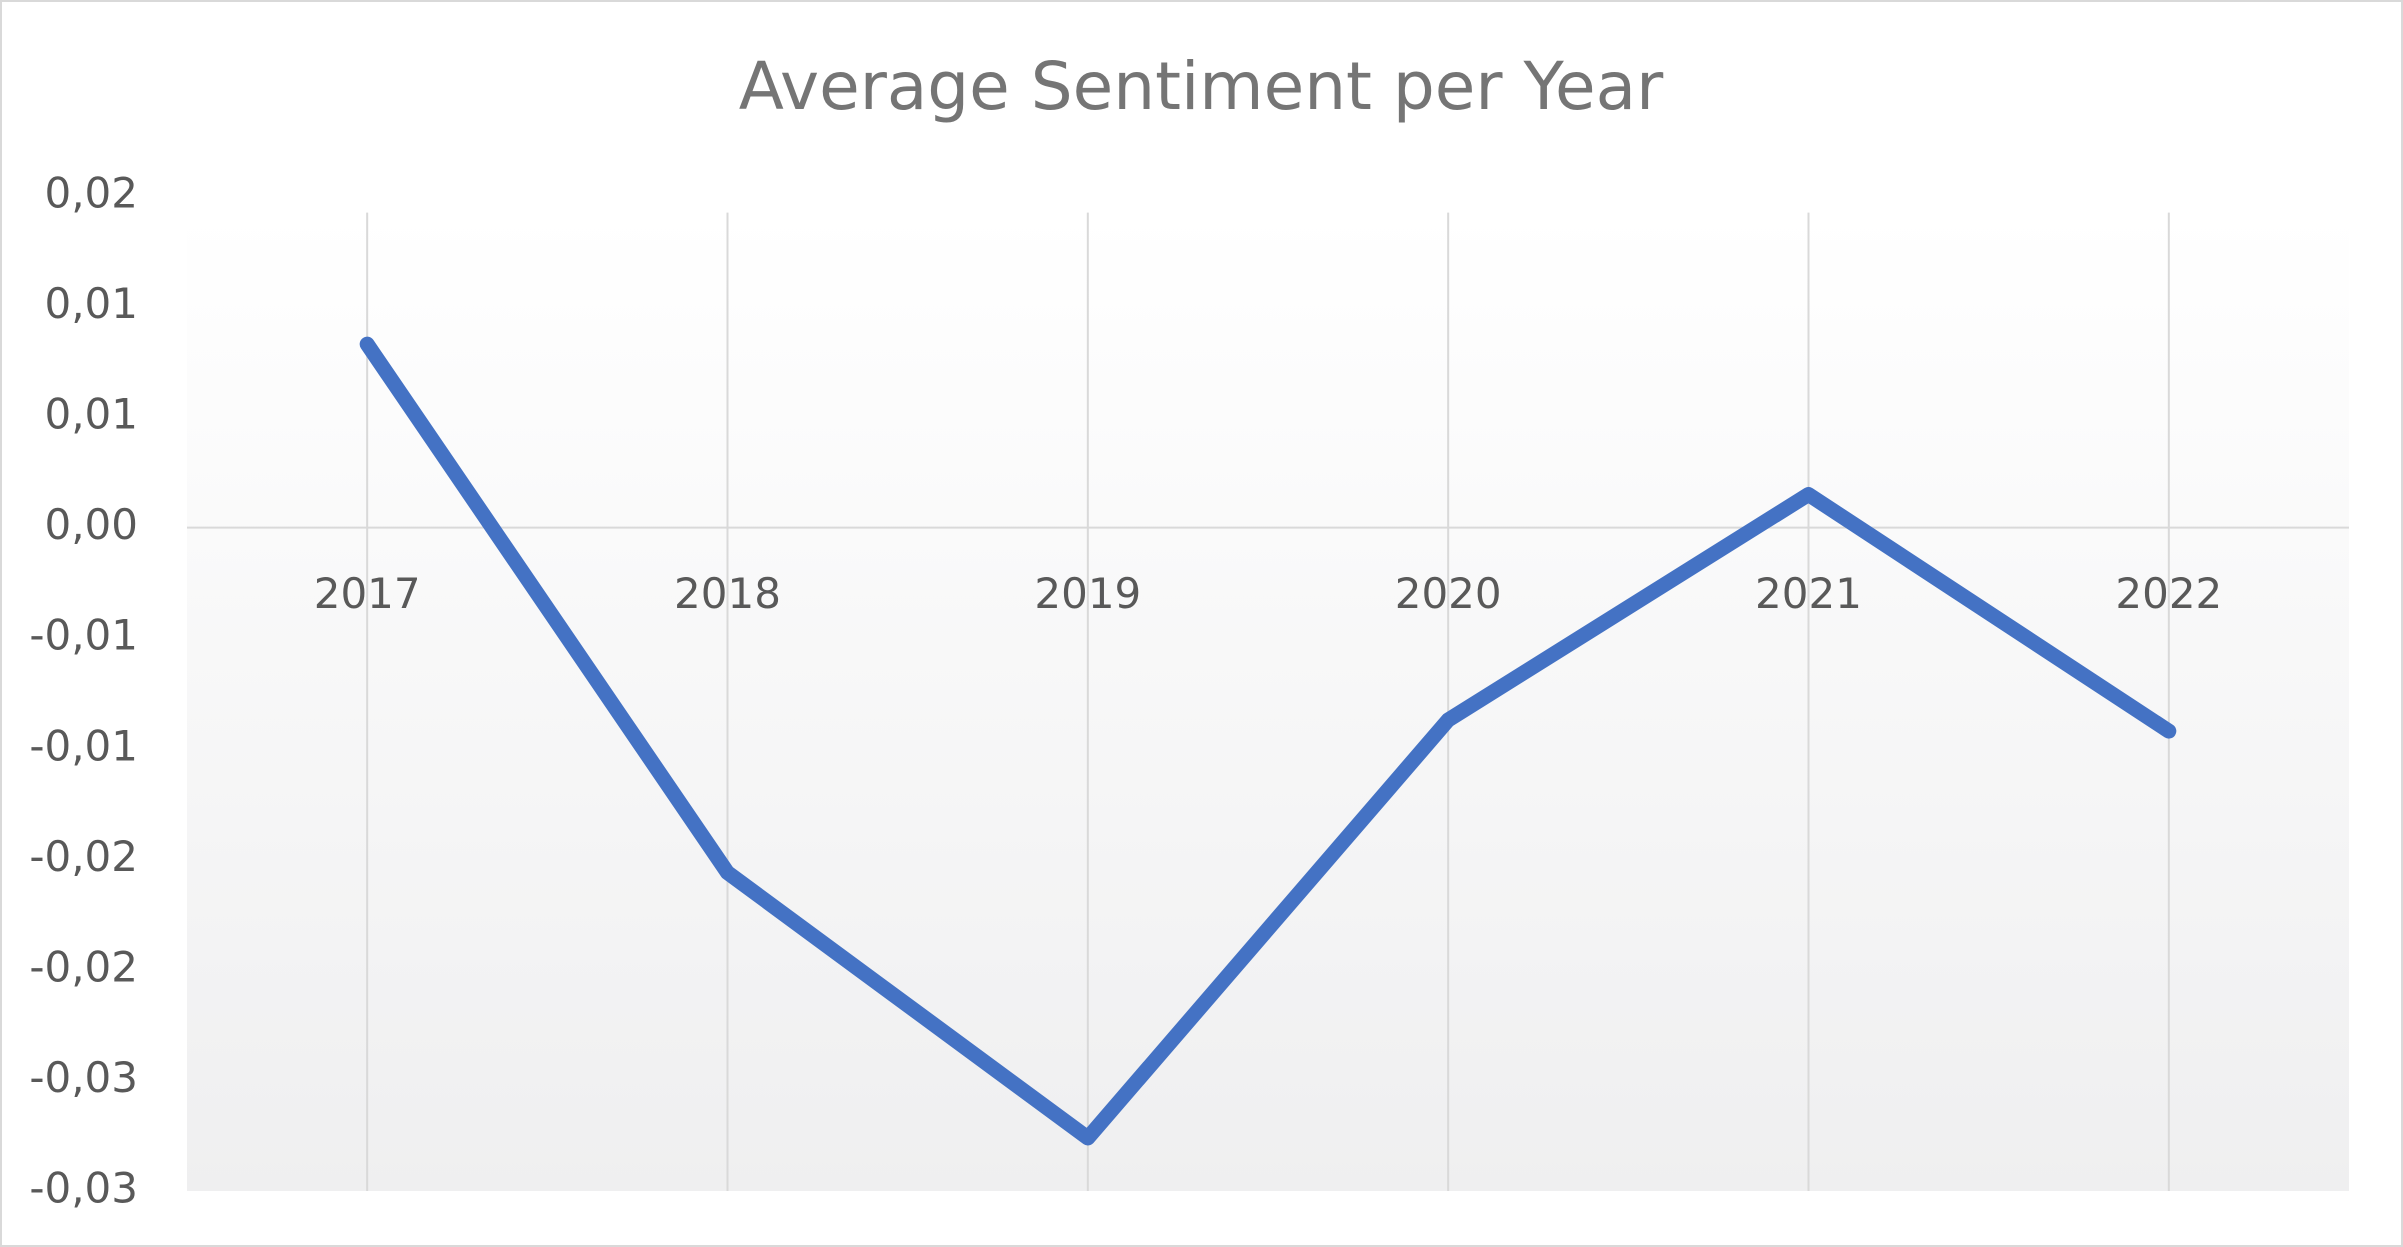 The height and width of the screenshot is (1247, 2403). I want to click on y-tick-label: 0,00, so click(91, 524).